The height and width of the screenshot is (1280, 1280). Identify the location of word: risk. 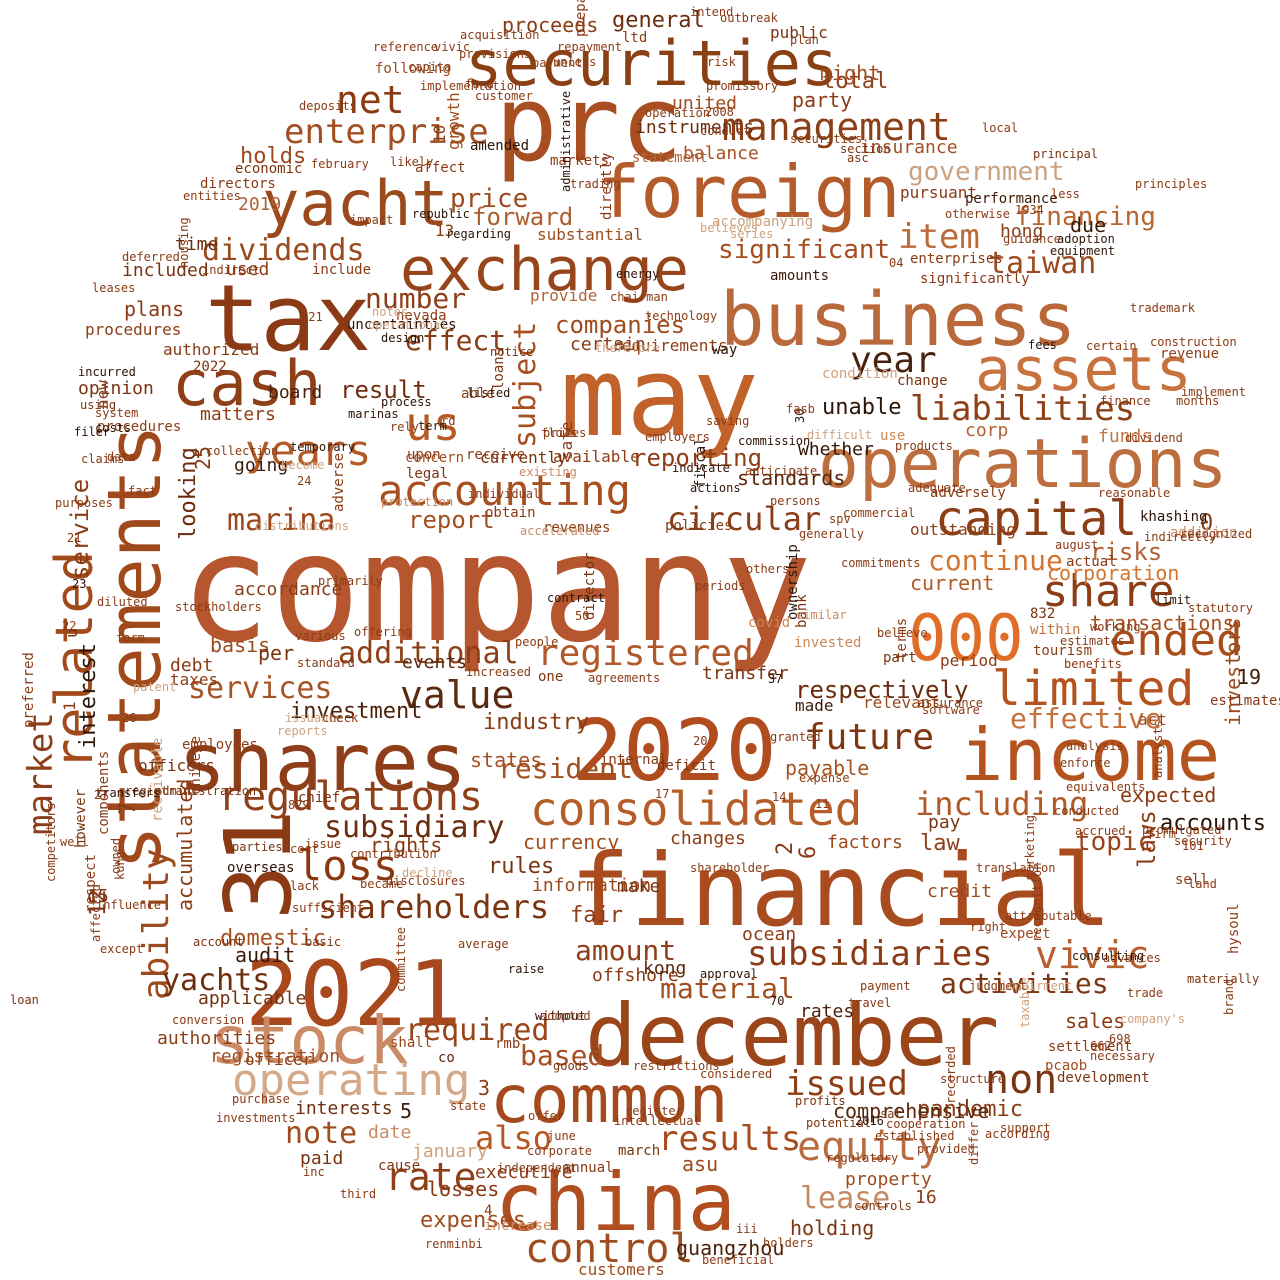
(722, 62).